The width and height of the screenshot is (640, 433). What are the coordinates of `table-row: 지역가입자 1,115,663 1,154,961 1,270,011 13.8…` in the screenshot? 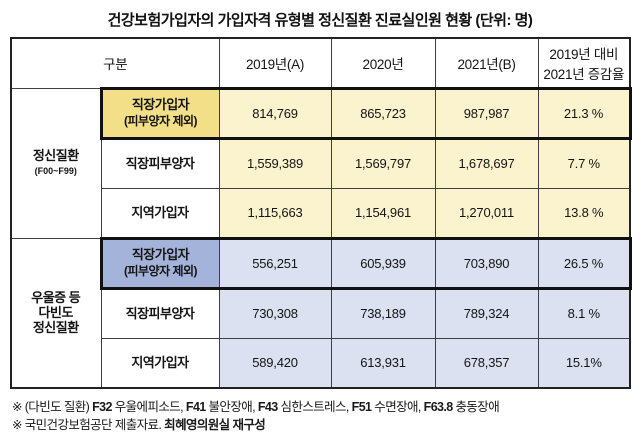 It's located at (321, 213).